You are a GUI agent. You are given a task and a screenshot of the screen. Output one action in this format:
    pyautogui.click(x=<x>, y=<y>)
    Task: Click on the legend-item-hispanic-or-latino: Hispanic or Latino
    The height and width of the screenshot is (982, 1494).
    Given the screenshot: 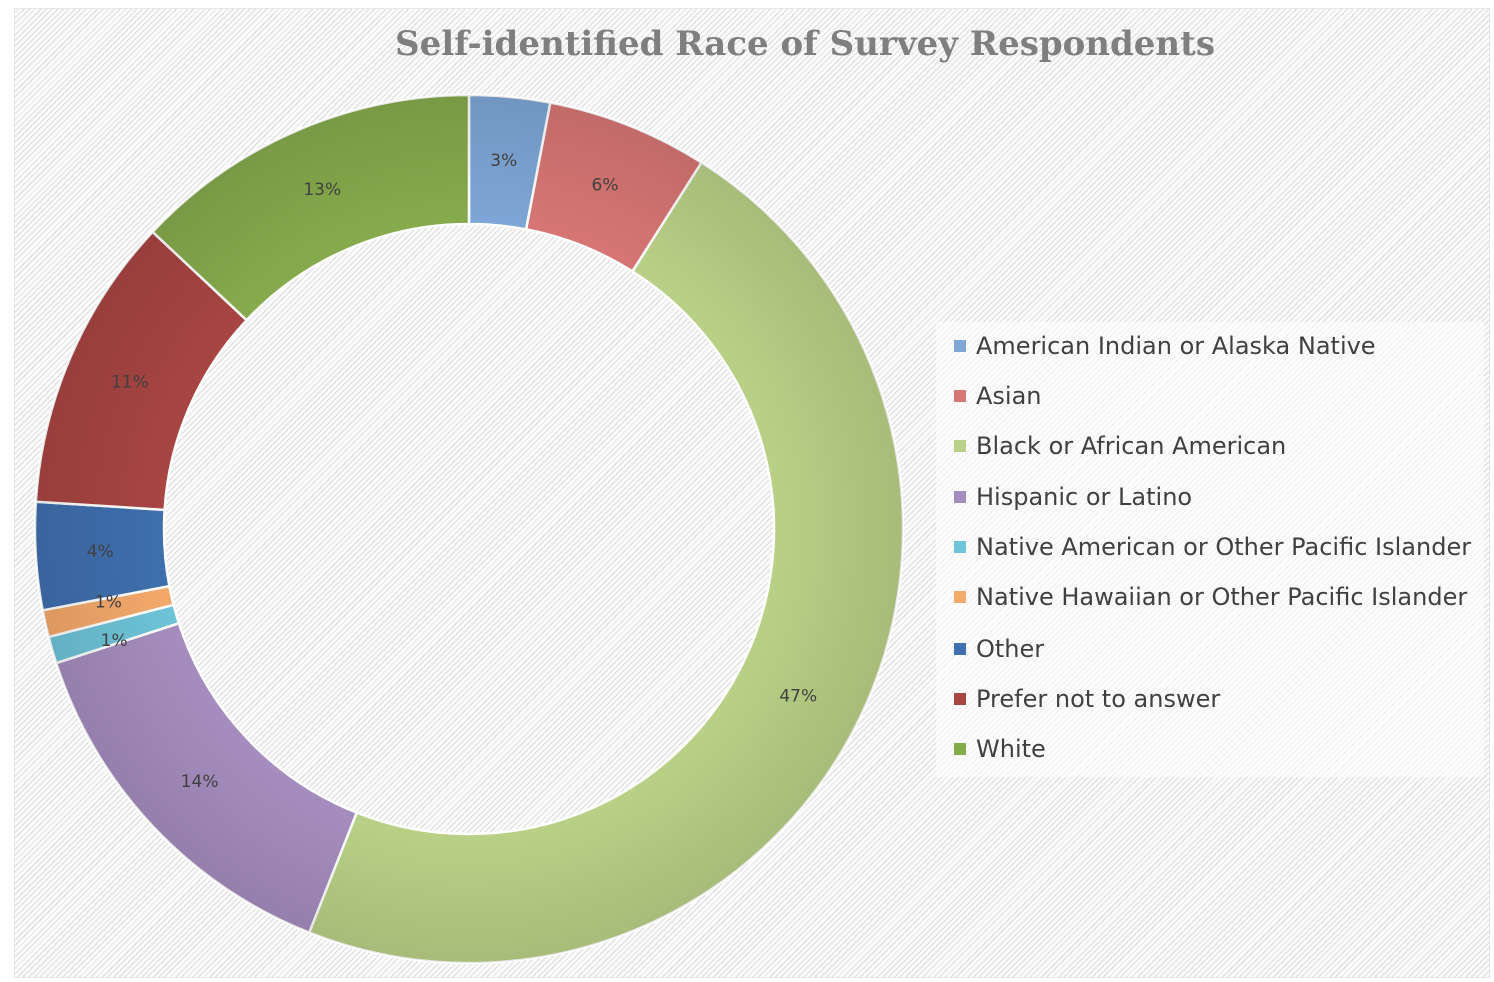 What is the action you would take?
    pyautogui.click(x=1073, y=497)
    